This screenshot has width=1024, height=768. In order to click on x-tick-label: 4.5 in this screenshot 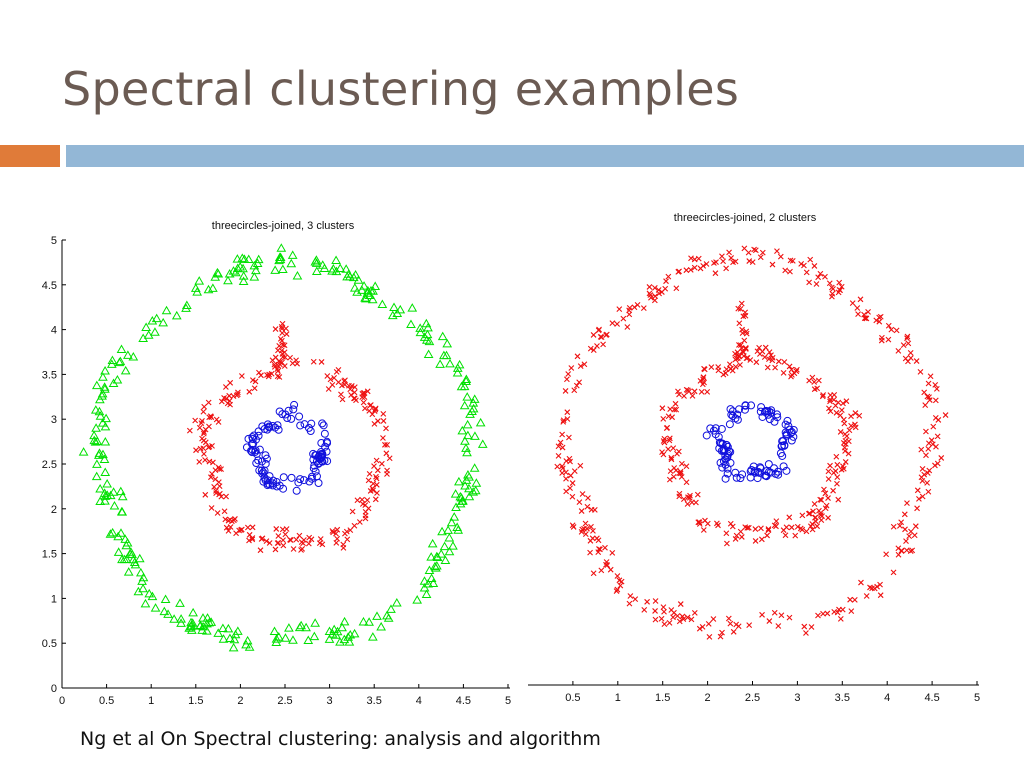, I will do `click(931, 698)`.